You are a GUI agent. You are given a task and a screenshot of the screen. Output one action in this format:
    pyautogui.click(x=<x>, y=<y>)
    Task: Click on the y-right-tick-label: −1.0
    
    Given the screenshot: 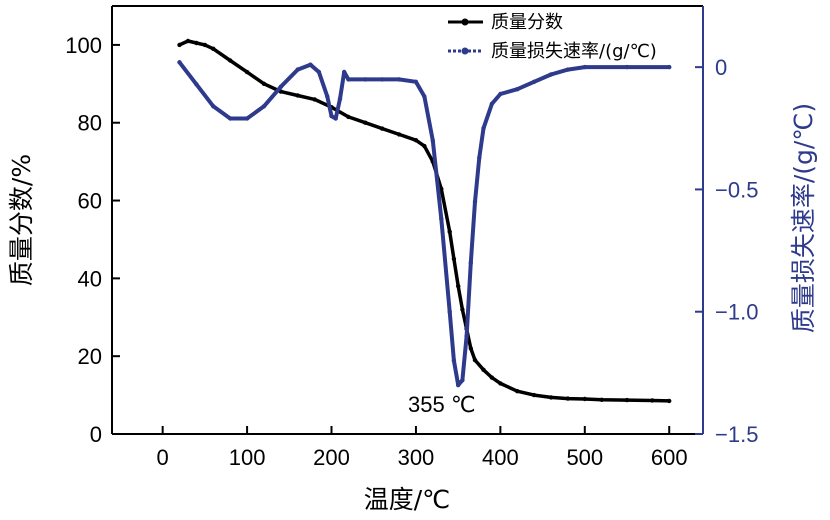 What is the action you would take?
    pyautogui.click(x=736, y=312)
    